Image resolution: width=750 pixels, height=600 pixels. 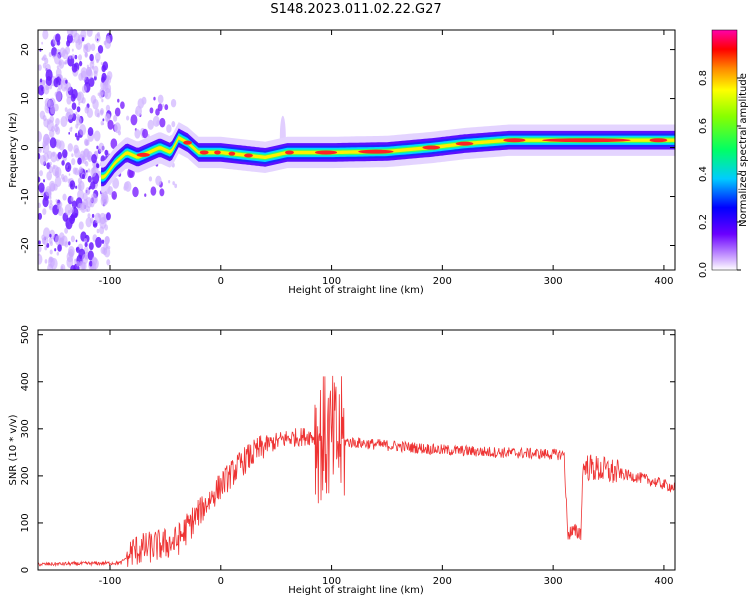 I want to click on snr-xlabel: Height of straight line (km), so click(x=356, y=590).